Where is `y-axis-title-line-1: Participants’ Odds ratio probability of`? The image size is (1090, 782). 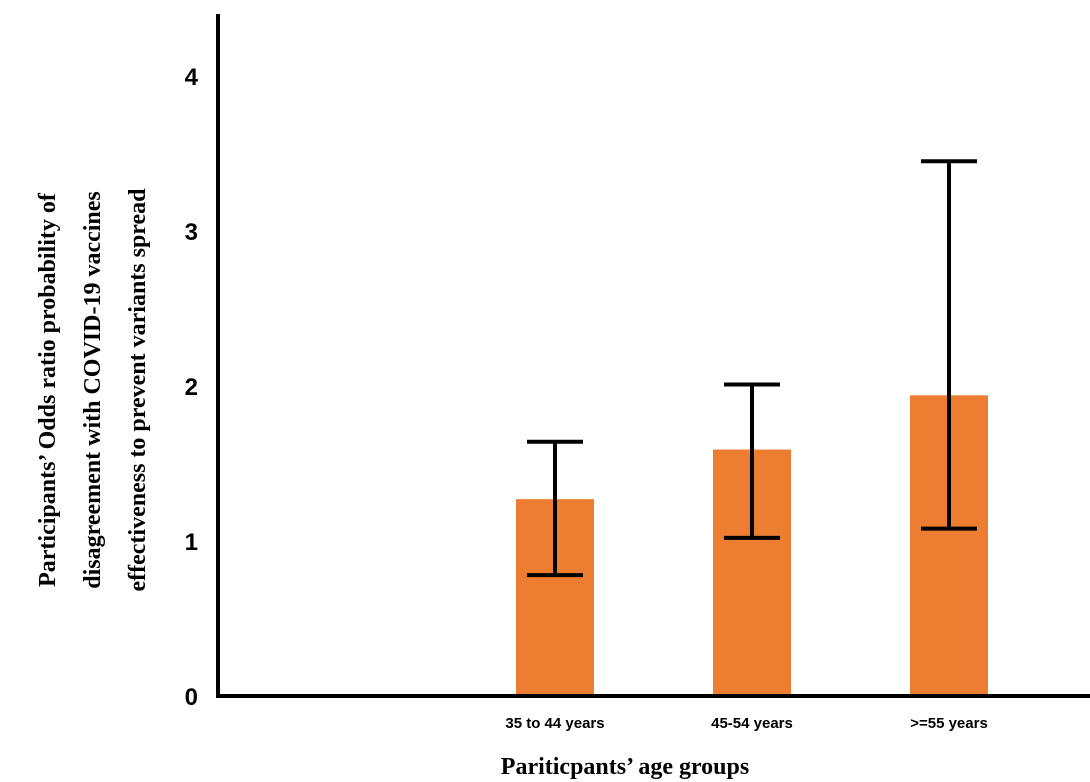 y-axis-title-line-1: Participants’ Odds ratio probability of is located at coordinates (48, 389).